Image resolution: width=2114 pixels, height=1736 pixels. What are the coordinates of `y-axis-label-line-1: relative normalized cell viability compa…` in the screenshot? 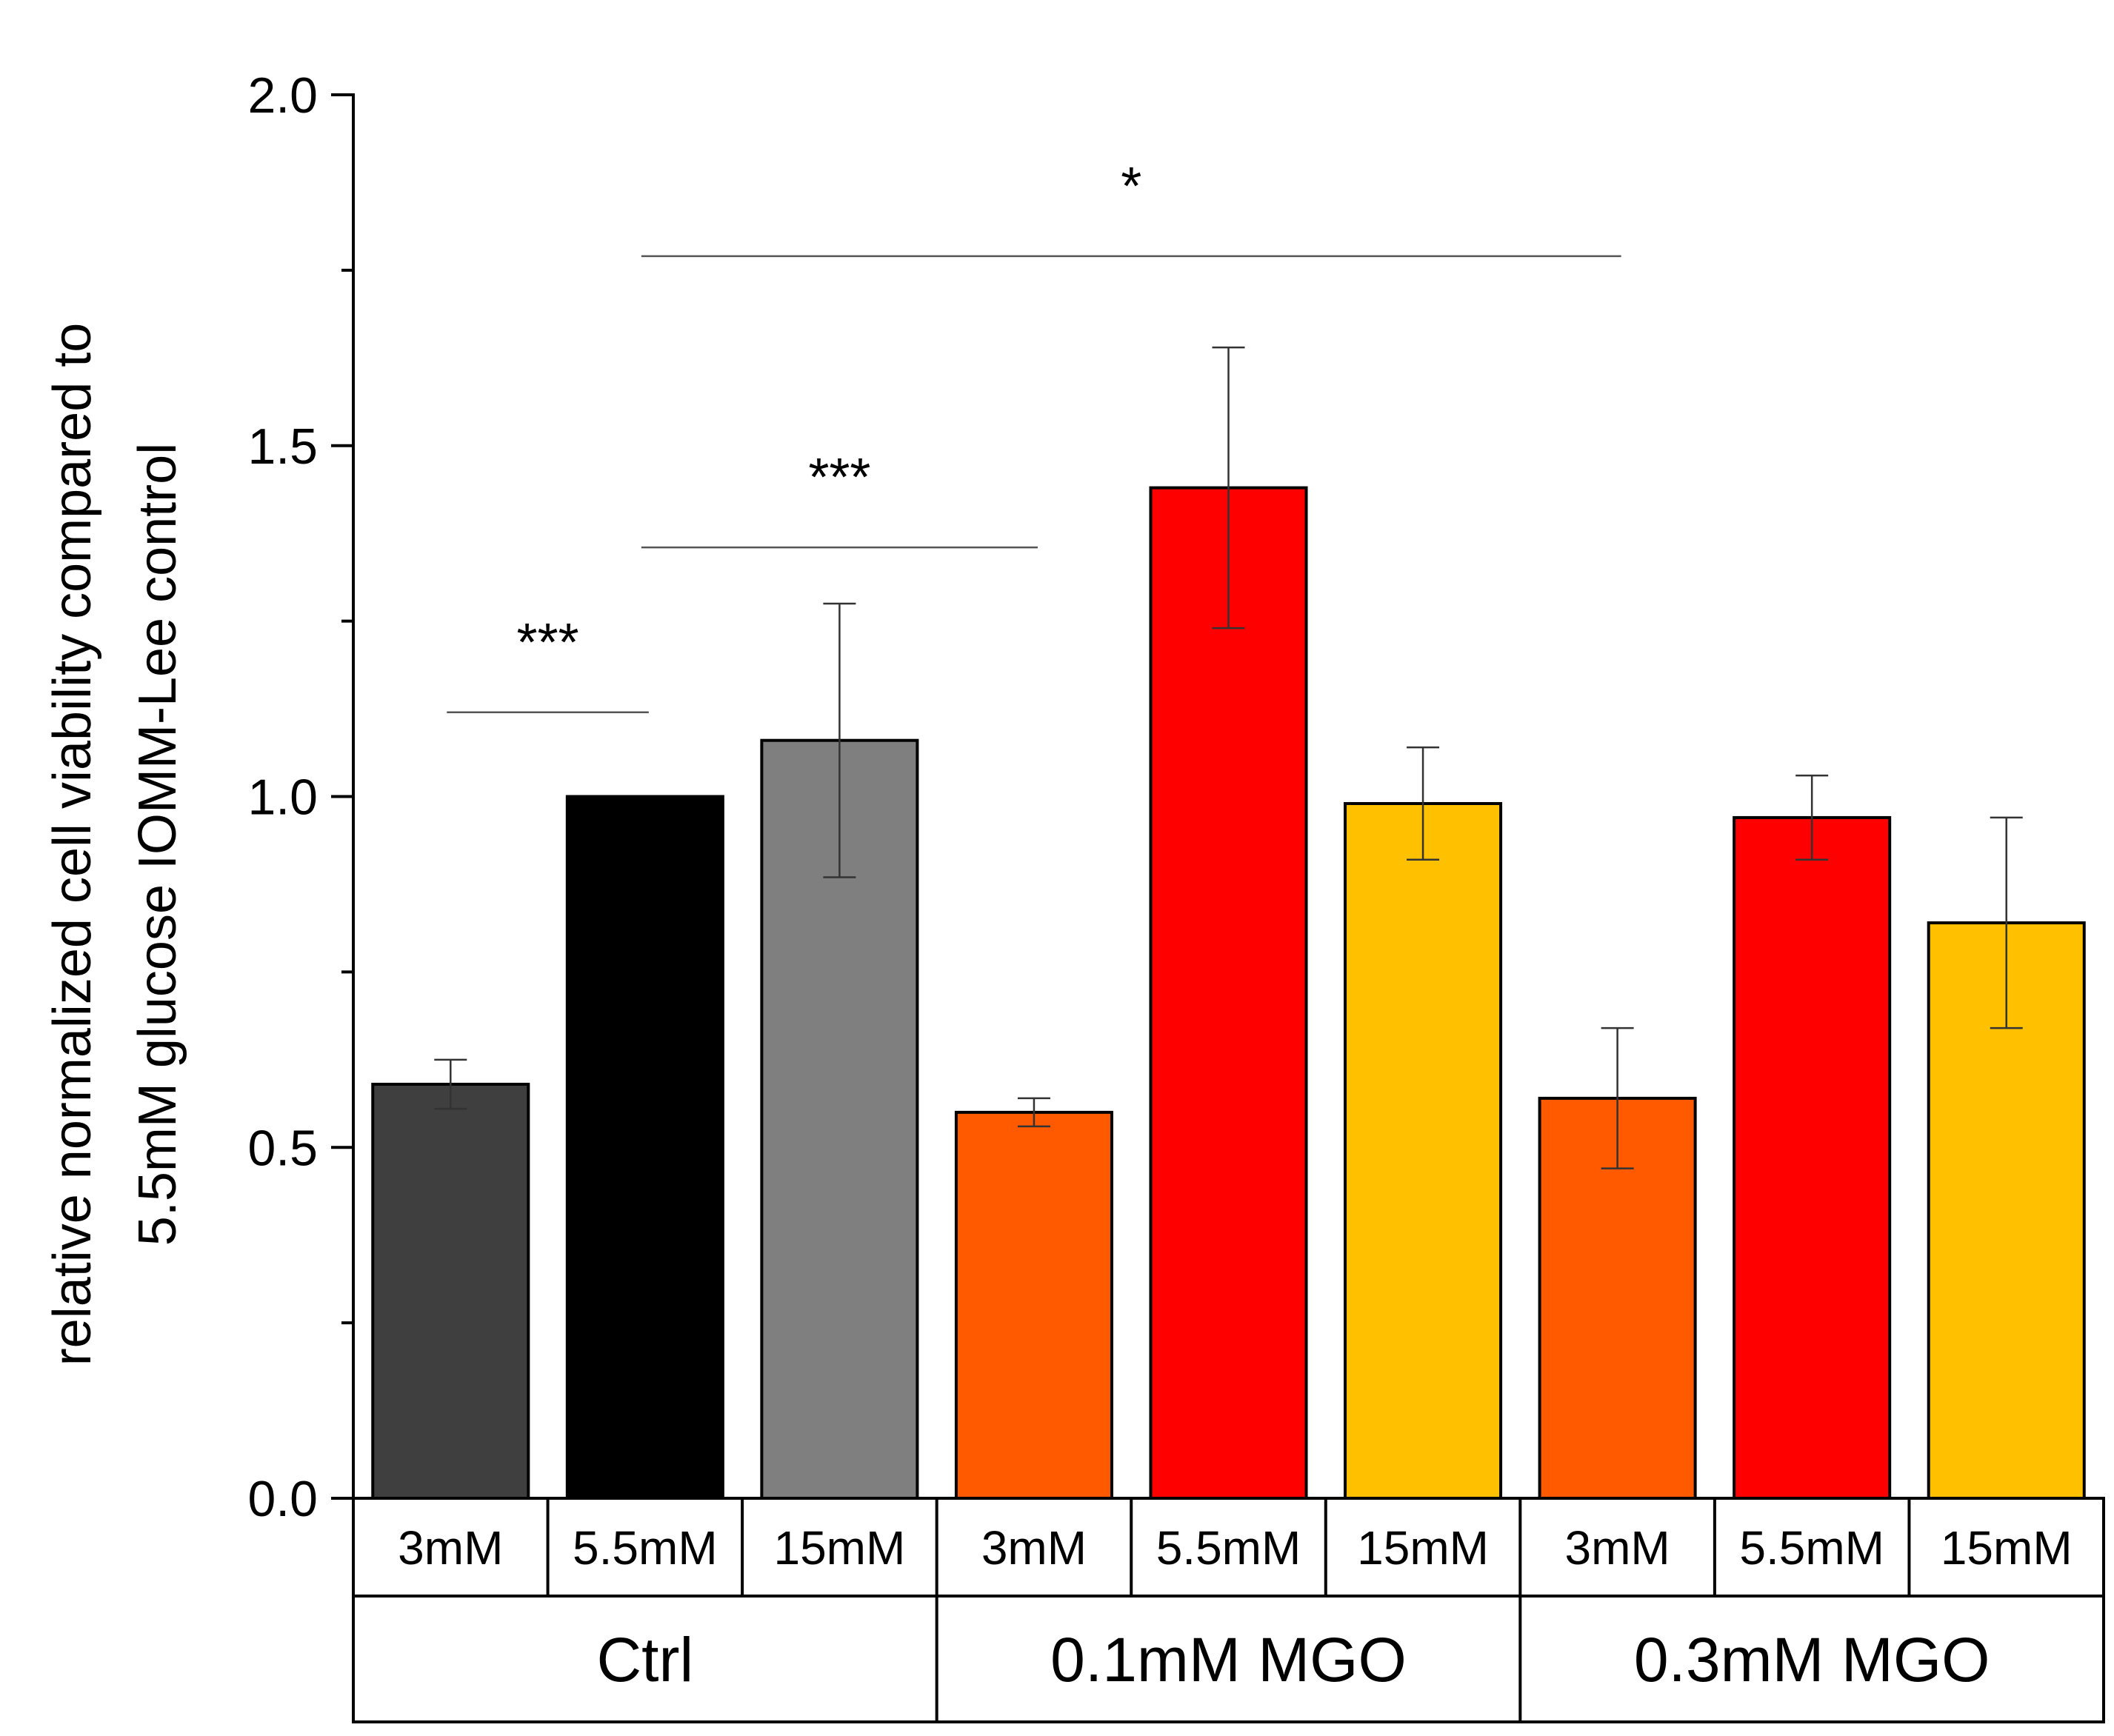 It's located at (72, 844).